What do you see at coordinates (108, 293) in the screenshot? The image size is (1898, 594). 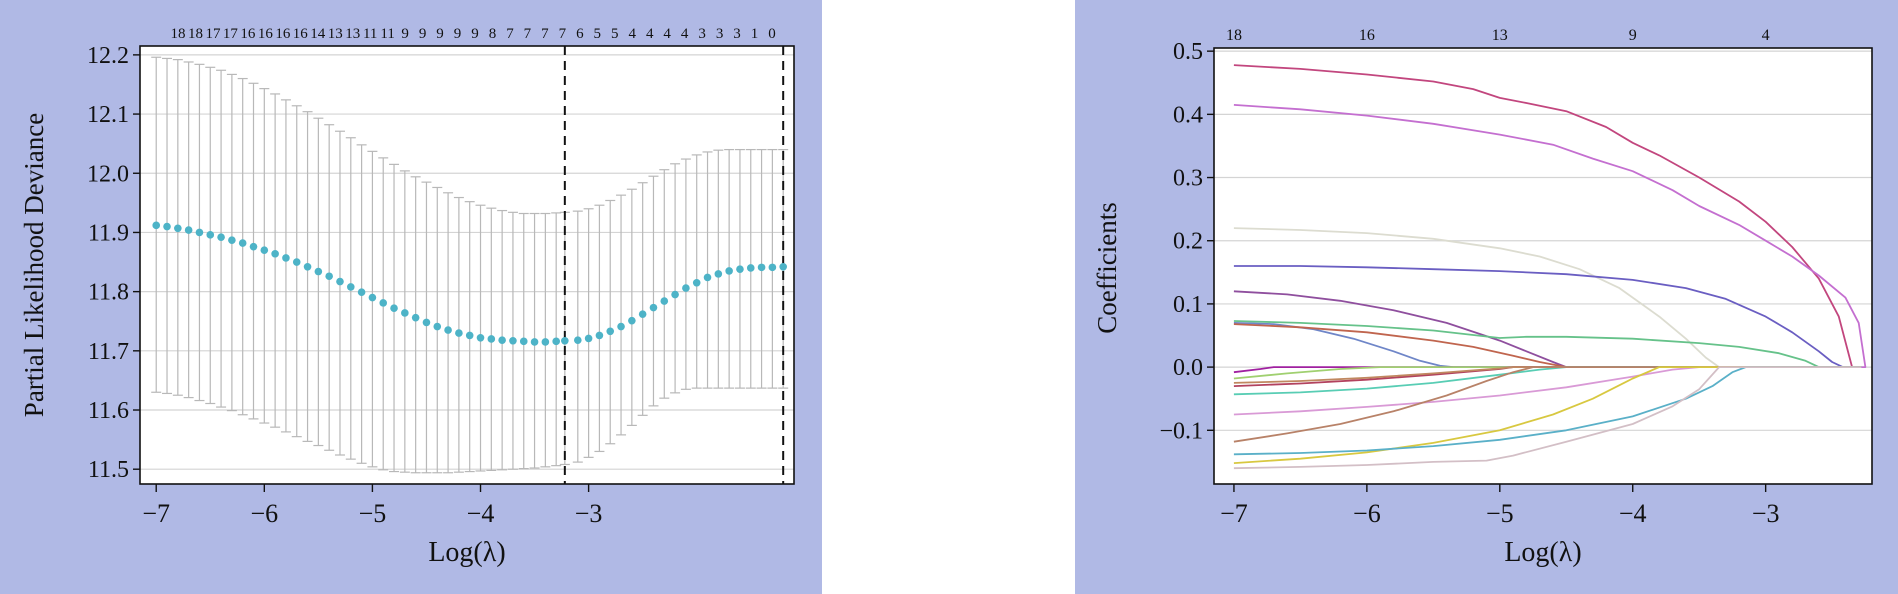 I see `y-tick-label: 11.8` at bounding box center [108, 293].